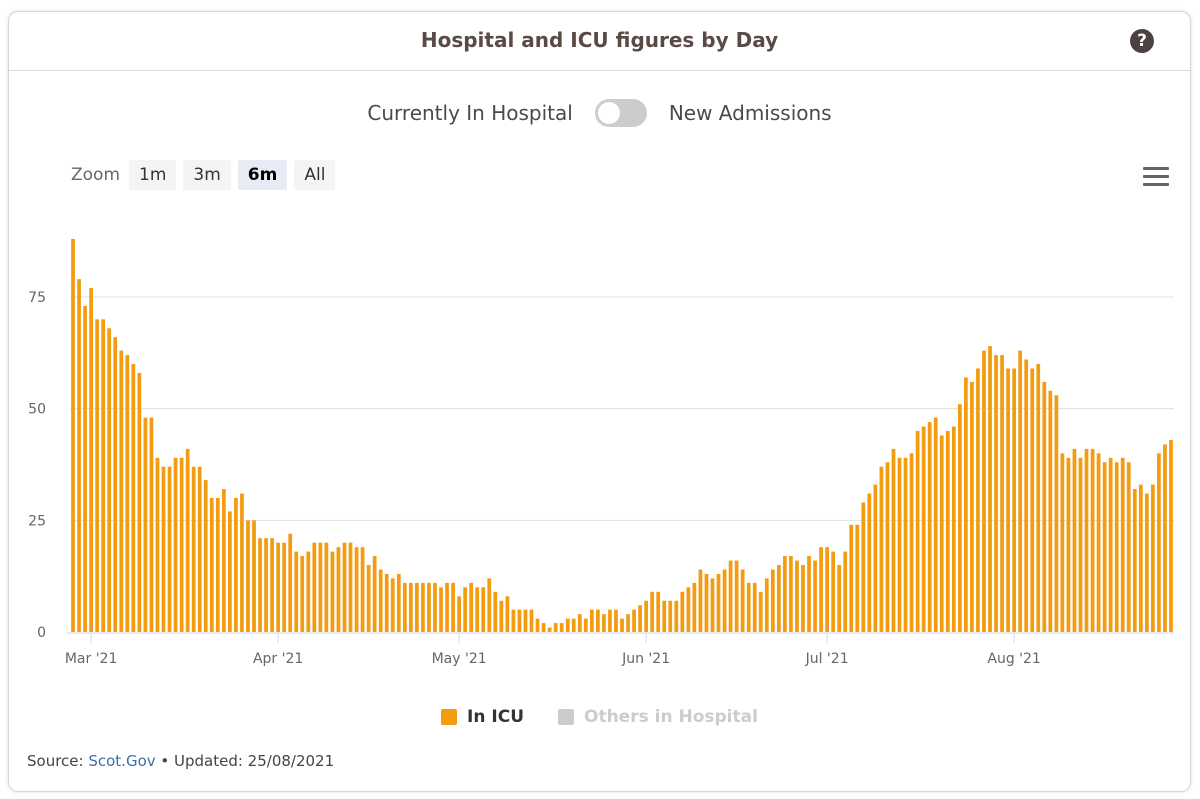  What do you see at coordinates (658, 717) in the screenshot?
I see `legend-item-others-in-hospital: Others in Hospital` at bounding box center [658, 717].